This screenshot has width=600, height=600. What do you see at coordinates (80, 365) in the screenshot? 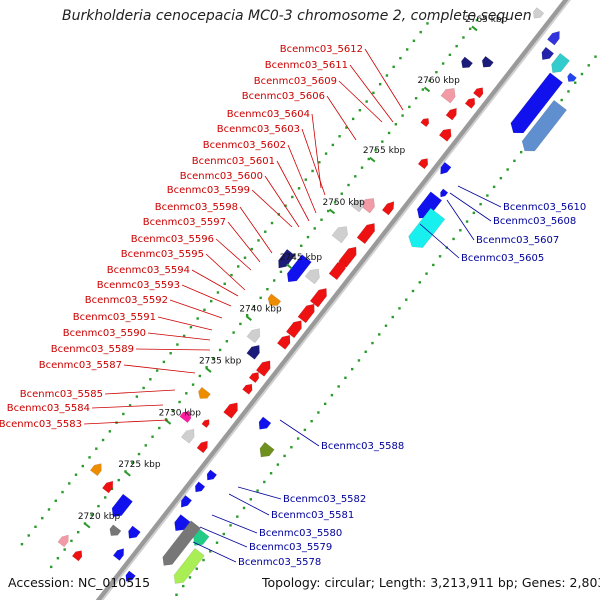
I see `gene-label: Bcenmc03_5587` at bounding box center [80, 365].